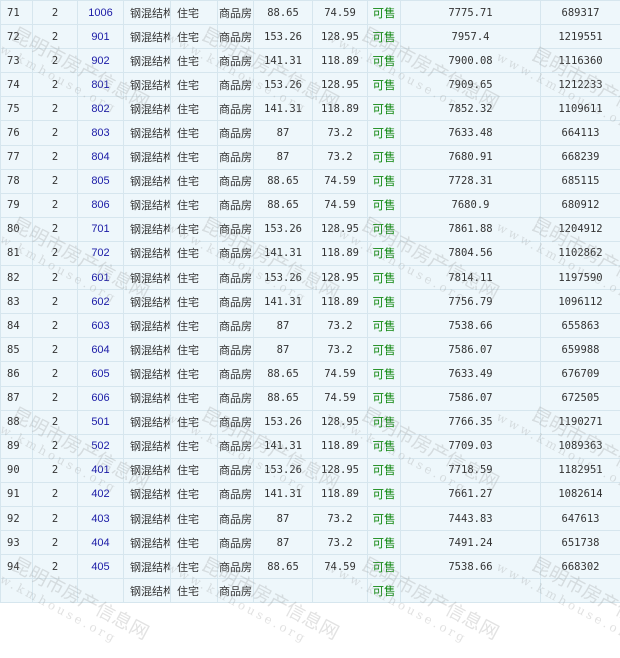  Describe the element at coordinates (17, 13) in the screenshot. I see `unit-index-cell: 71` at that location.